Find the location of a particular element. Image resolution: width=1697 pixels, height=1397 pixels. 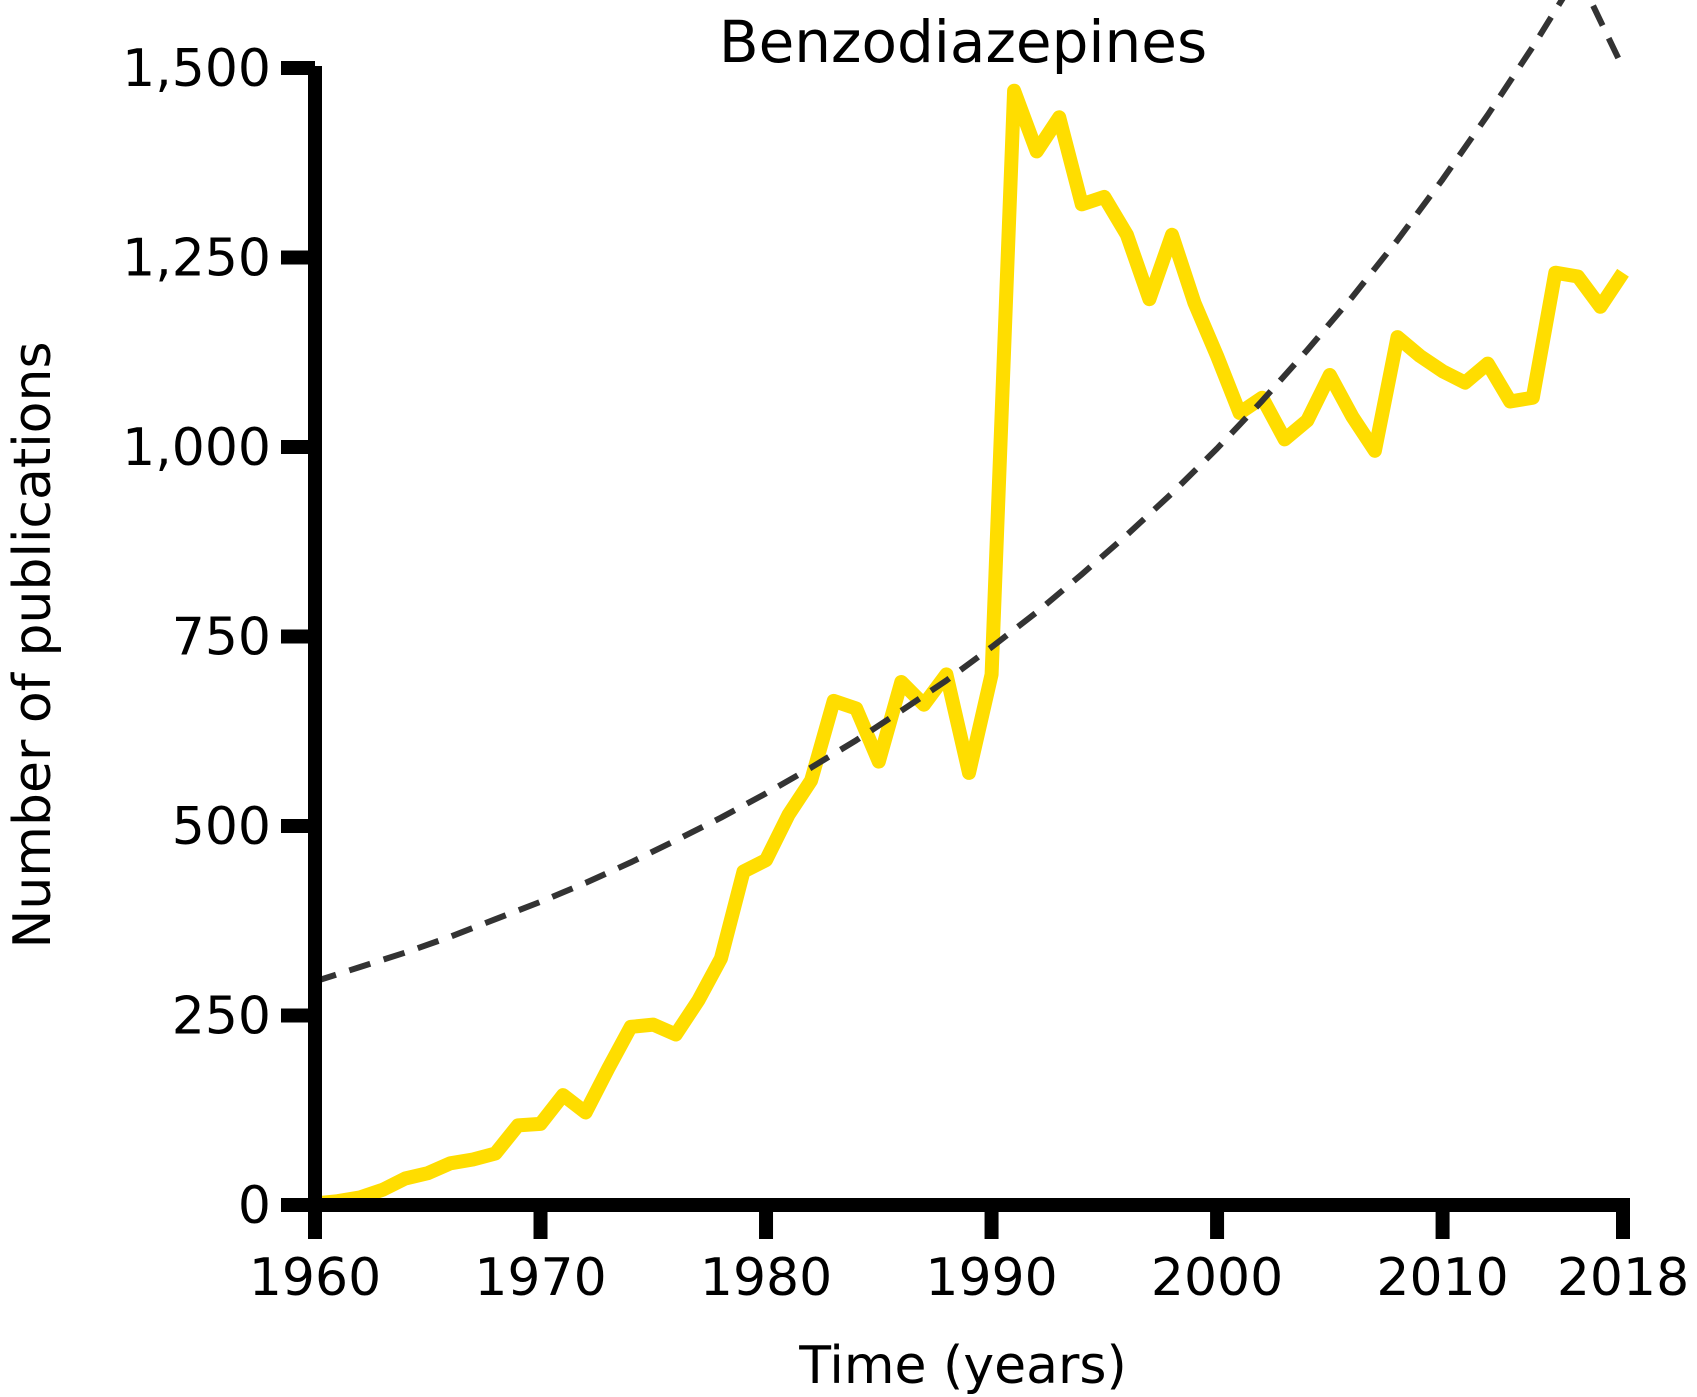

x-tick-label: 1990 is located at coordinates (991, 1278).